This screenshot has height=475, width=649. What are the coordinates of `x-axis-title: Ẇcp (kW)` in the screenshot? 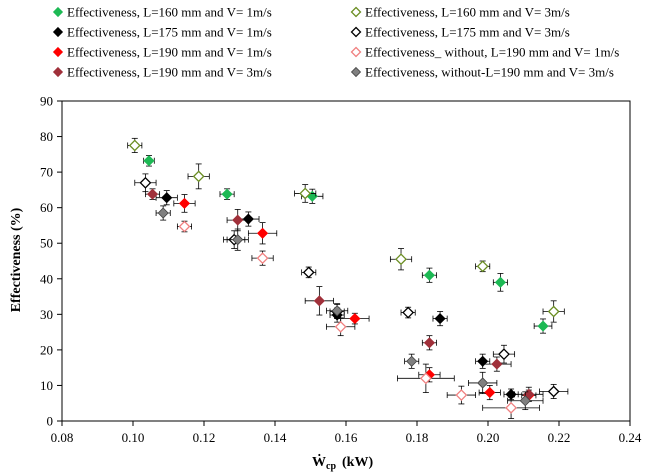 It's located at (342, 462).